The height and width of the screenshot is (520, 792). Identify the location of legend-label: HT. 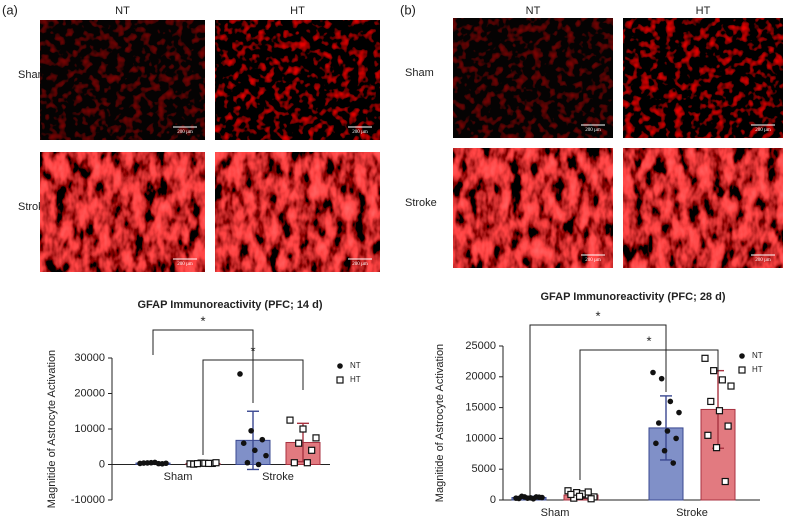
(355, 379).